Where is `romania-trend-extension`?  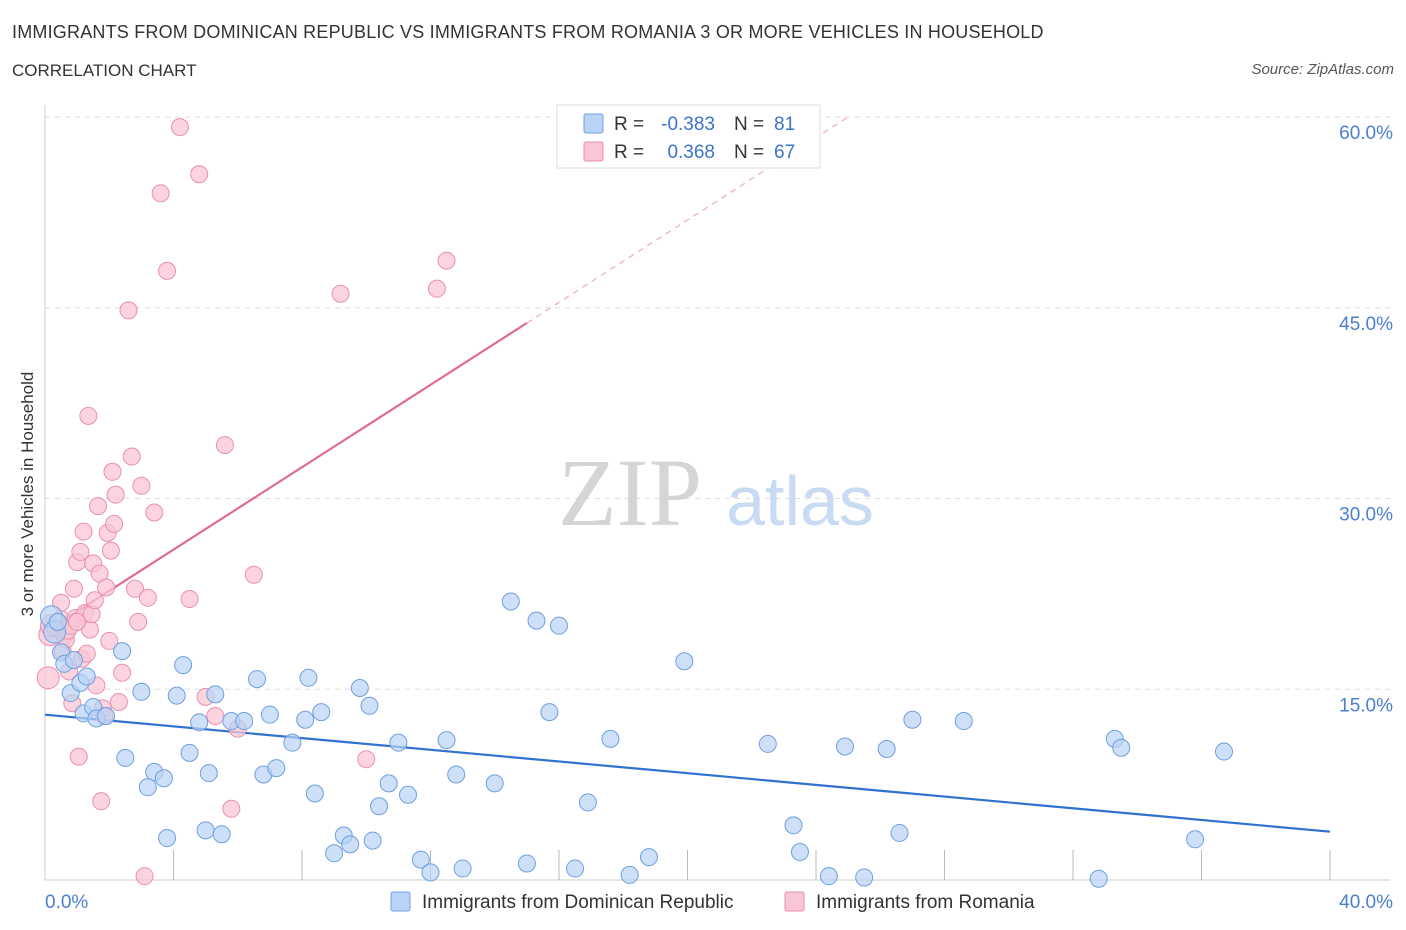
romania-trend-extension is located at coordinates (687, 220).